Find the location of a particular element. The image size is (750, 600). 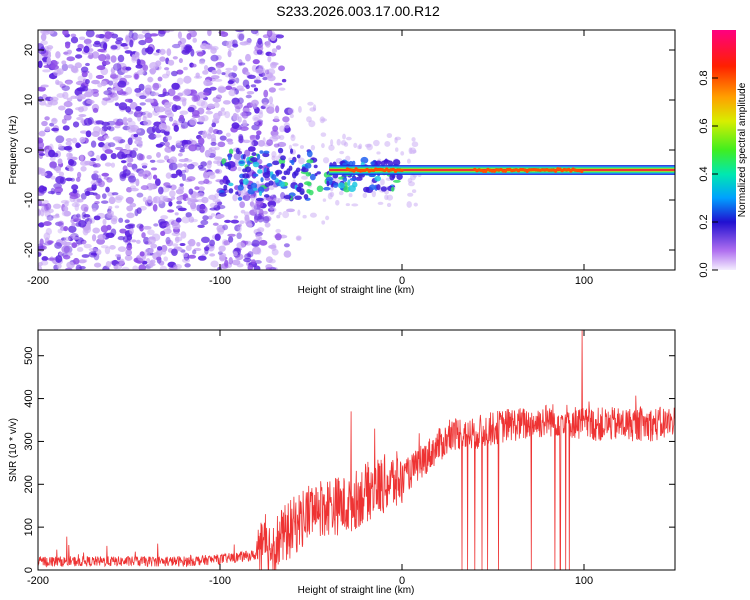

signal-peak is located at coordinates (367, 169).